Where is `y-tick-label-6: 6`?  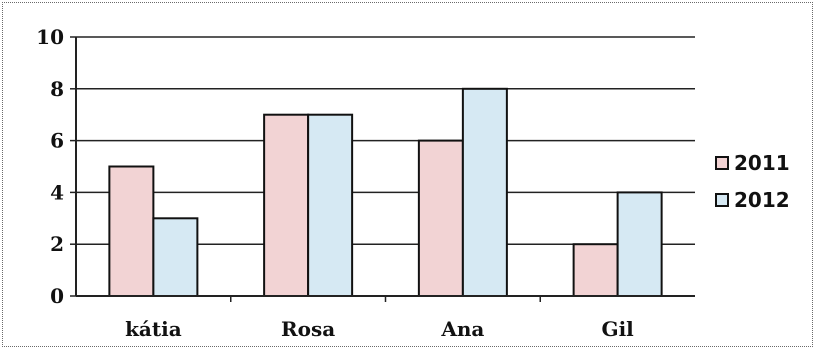
y-tick-label-6: 6 is located at coordinates (57, 141).